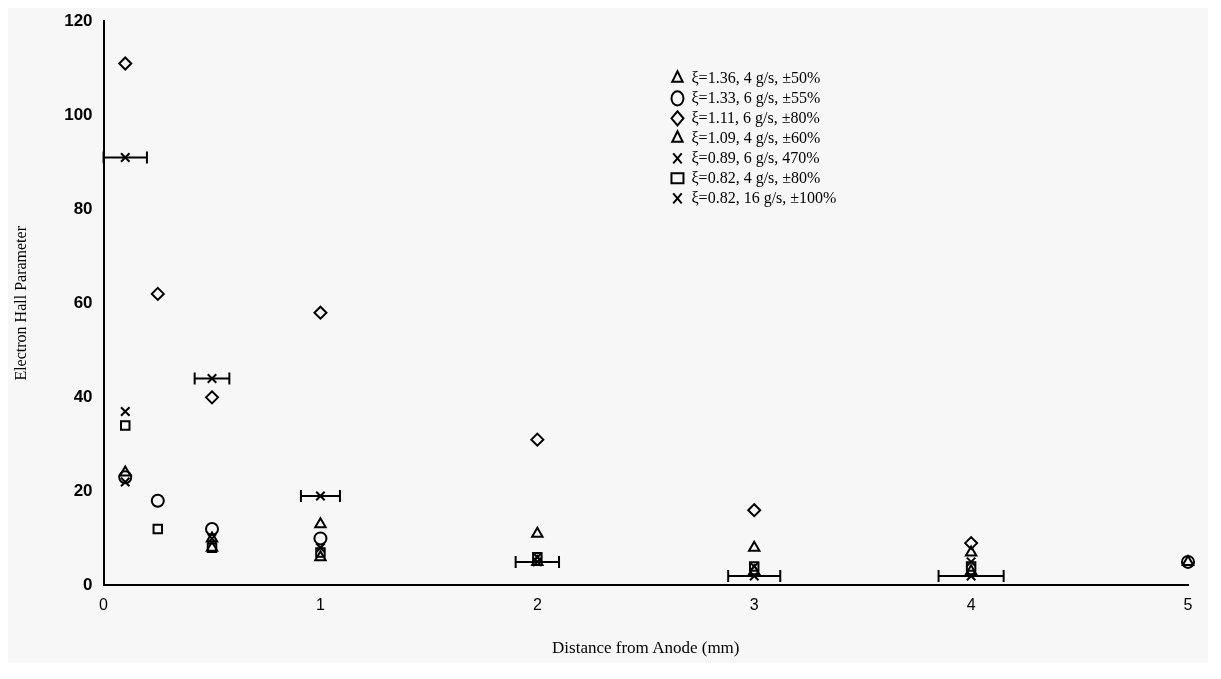 The image size is (1221, 679). Describe the element at coordinates (764, 197) in the screenshot. I see `legend-label: ξ=0.82, 16 g/s, ±100%` at that location.